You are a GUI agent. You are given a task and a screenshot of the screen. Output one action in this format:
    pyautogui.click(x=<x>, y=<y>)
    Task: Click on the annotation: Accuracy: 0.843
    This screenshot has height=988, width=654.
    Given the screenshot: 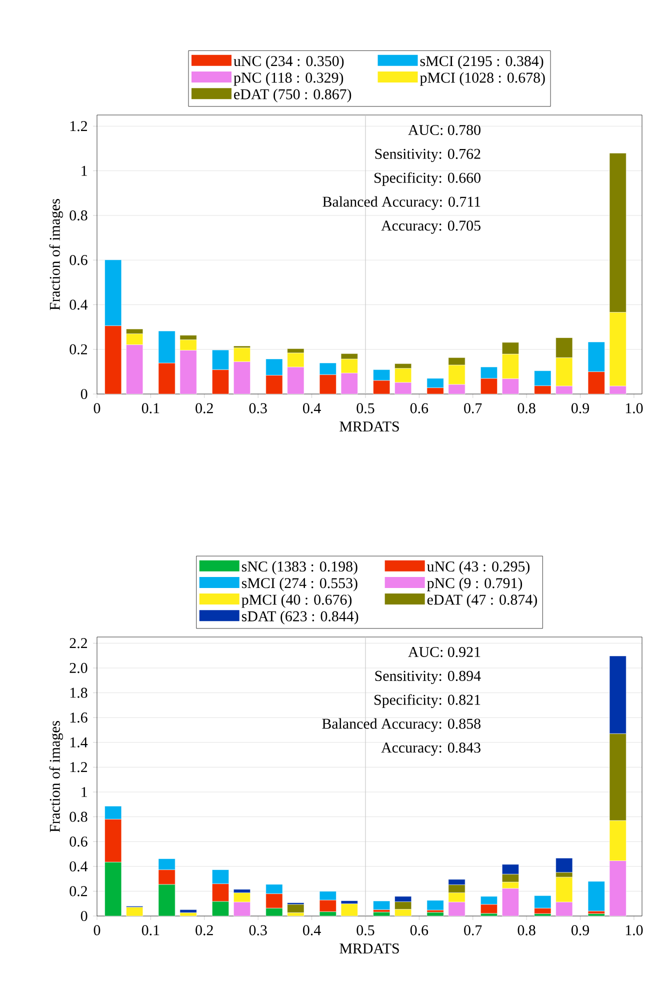 What is the action you would take?
    pyautogui.click(x=430, y=749)
    